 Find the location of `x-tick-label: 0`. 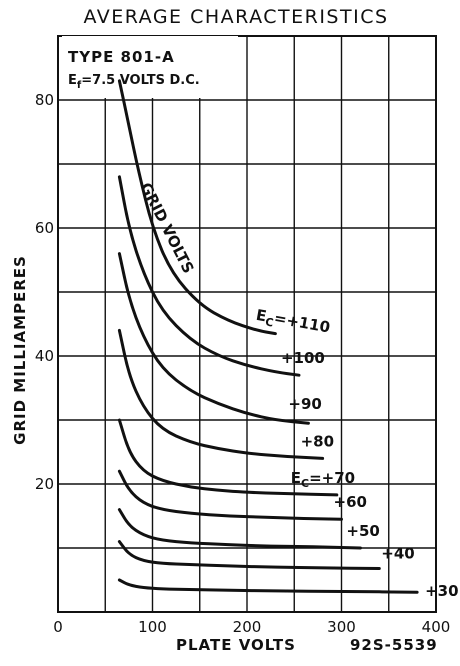

x-tick-label: 0 is located at coordinates (58, 627).